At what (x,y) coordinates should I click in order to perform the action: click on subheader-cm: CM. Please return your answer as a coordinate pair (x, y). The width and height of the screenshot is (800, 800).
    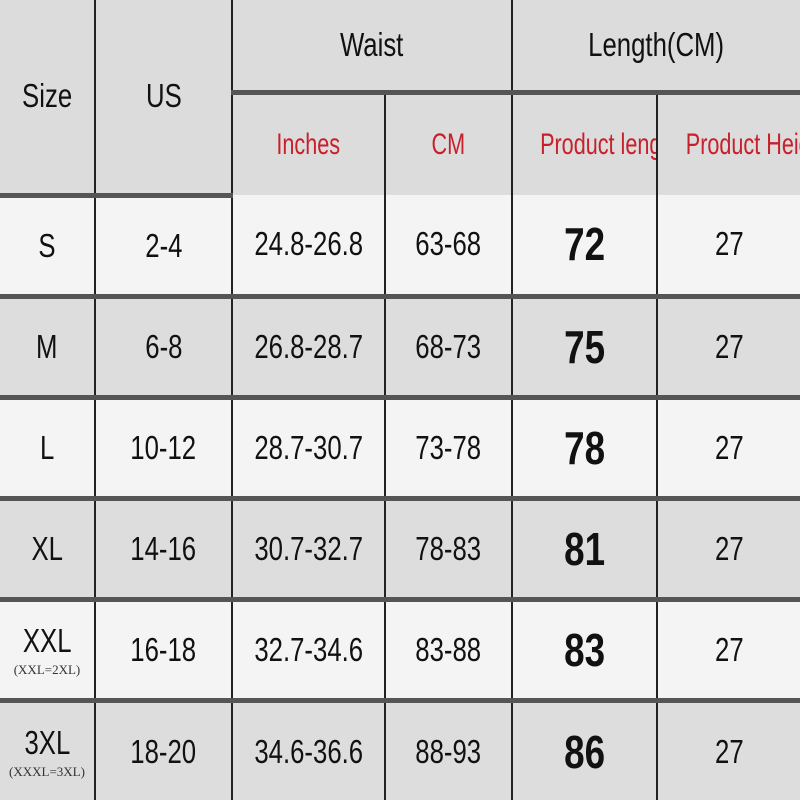
    Looking at the image, I should click on (448, 142).